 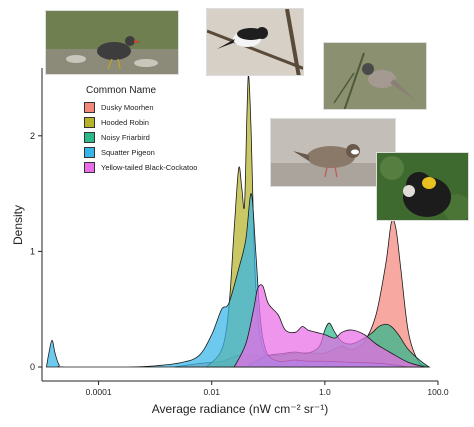 I want to click on x-axis-label: Average radiance (nW cm⁻² sr⁻¹), so click(x=240, y=409).